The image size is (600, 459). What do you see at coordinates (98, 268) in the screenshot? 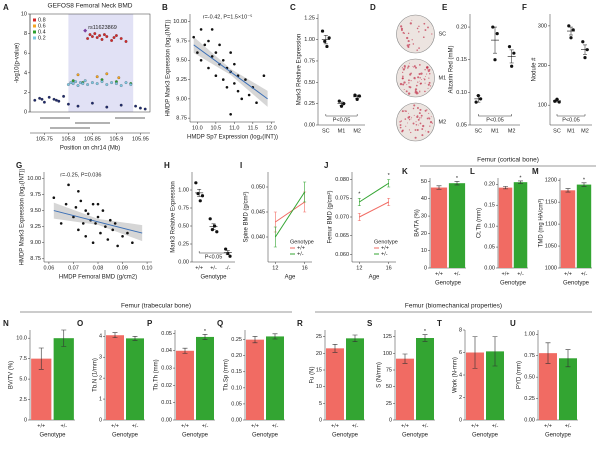
I see `x-tick-label: 0.08` at bounding box center [98, 268].